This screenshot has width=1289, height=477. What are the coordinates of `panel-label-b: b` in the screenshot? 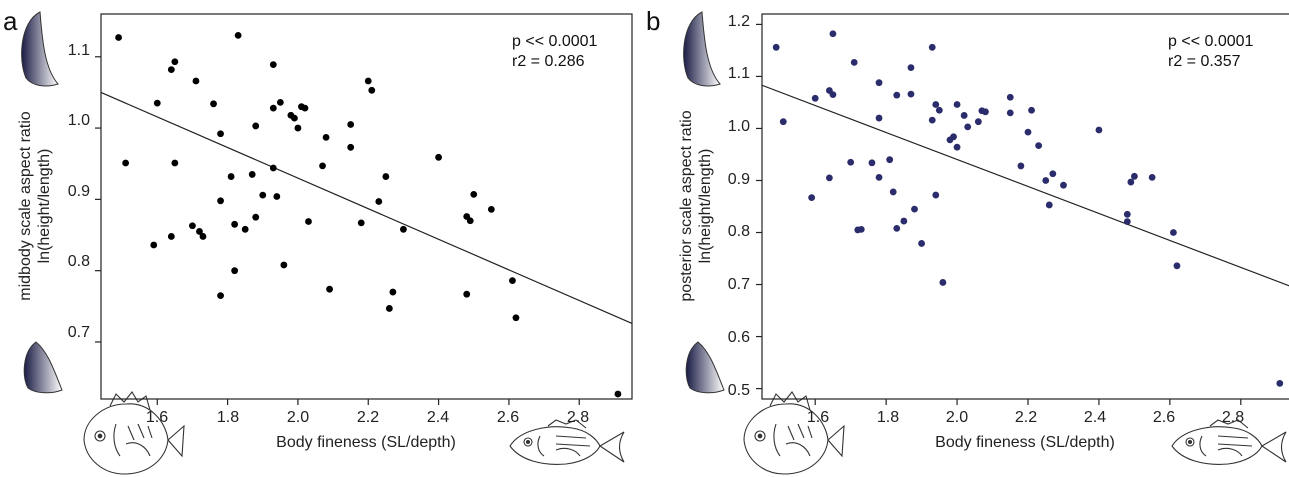 It's located at (653, 21).